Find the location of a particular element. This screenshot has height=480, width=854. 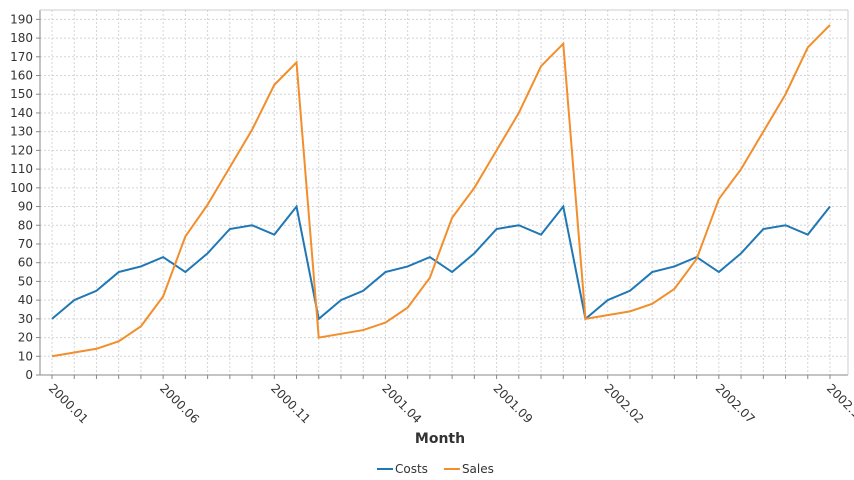

x-tick-label: 2000.06 is located at coordinates (179, 403).